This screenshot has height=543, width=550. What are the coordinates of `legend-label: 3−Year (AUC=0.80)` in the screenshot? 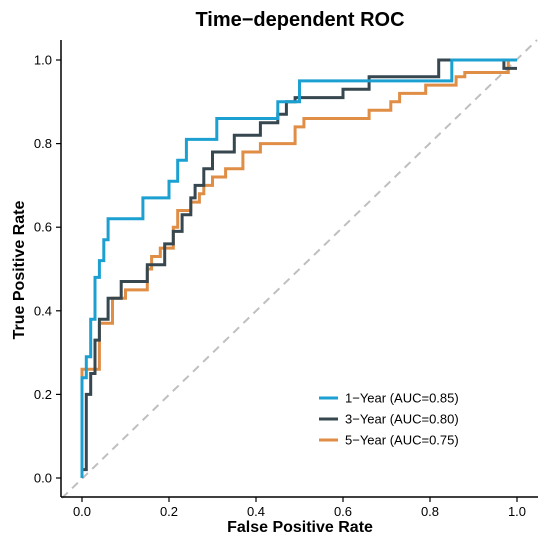 It's located at (402, 419).